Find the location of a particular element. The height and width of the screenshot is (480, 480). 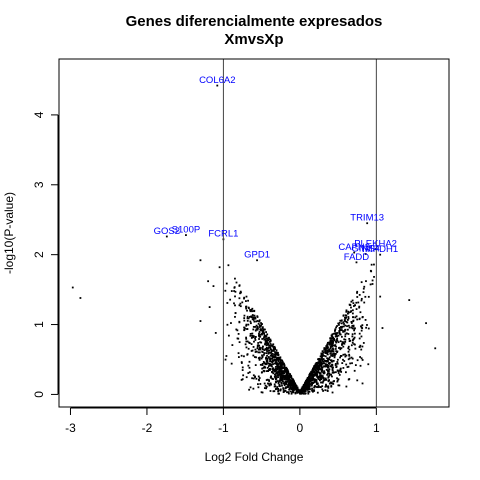

chart-subtitle: XmvsXp is located at coordinates (253, 39).